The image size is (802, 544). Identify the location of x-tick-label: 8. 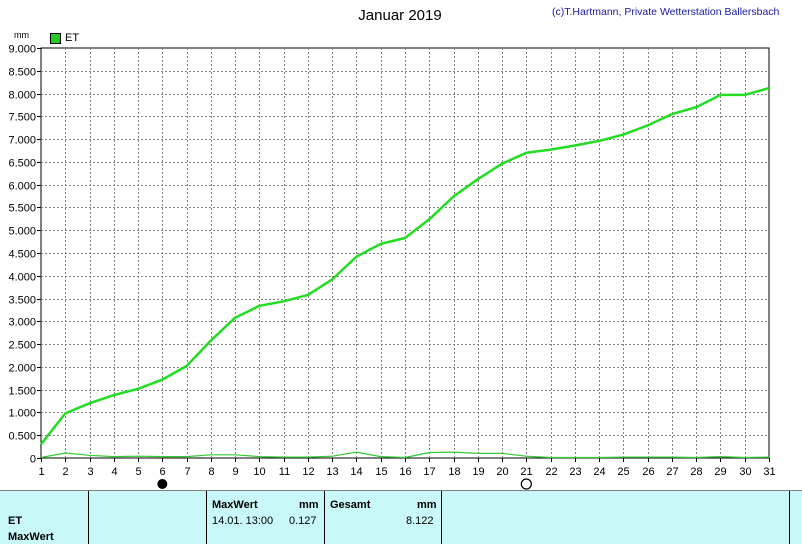
(211, 472).